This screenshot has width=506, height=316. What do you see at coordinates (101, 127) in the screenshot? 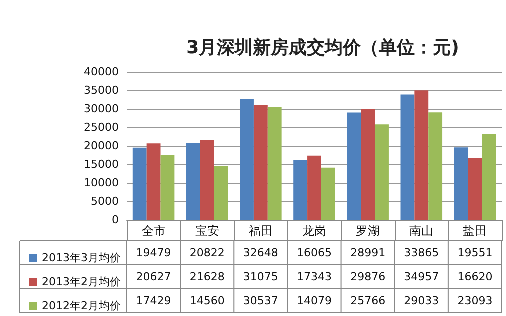
I see `y-tick-label: 25000` at bounding box center [101, 127].